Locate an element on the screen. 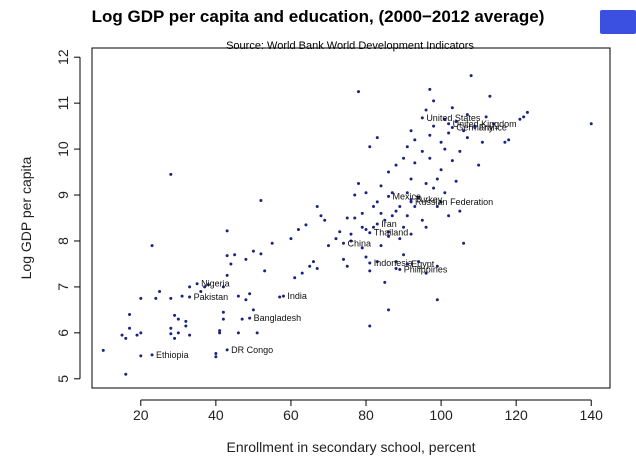 Image resolution: width=636 pixels, height=466 pixels. point-label: Turkey is located at coordinates (429, 200).